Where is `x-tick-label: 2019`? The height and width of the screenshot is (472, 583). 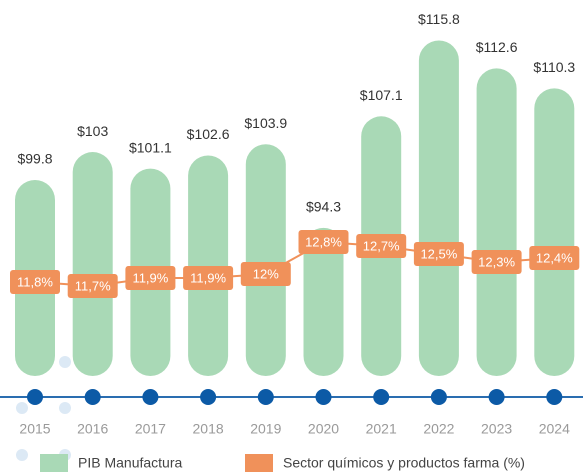 x-tick-label: 2019 is located at coordinates (265, 429).